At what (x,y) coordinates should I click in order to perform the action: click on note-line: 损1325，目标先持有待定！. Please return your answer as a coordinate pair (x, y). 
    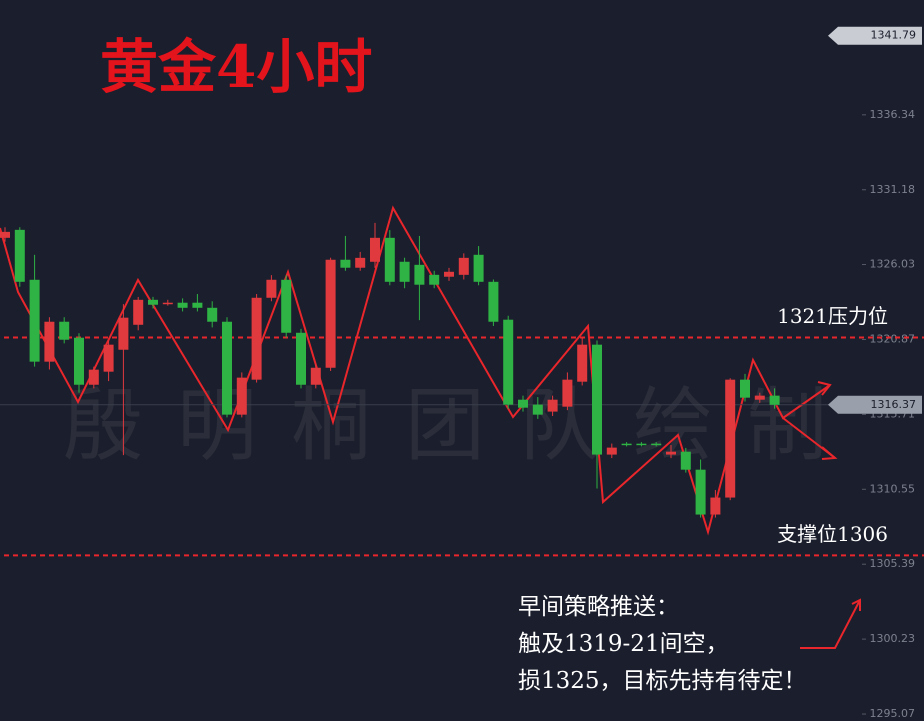
    Looking at the image, I should click on (662, 681).